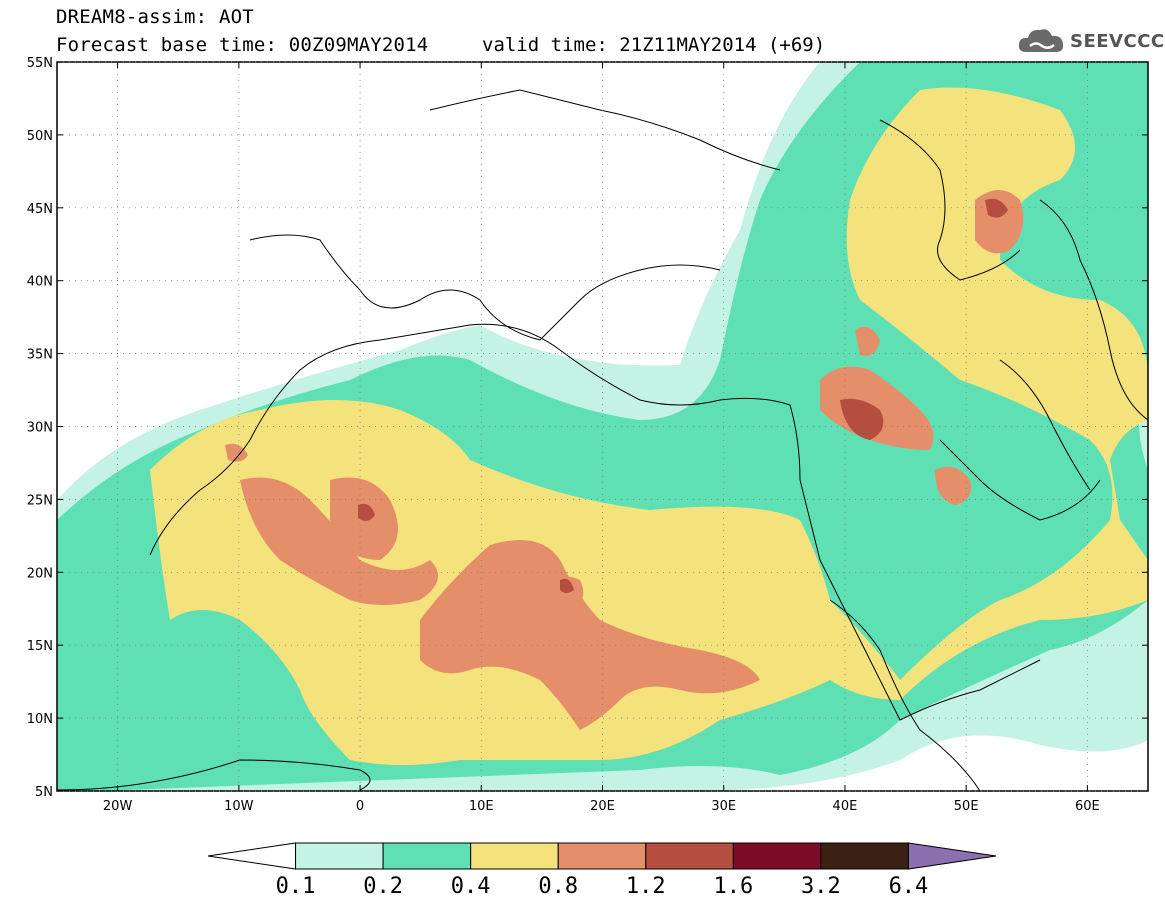 Image resolution: width=1165 pixels, height=905 pixels. Describe the element at coordinates (723, 806) in the screenshot. I see `lon-tick-label: 30E` at that location.